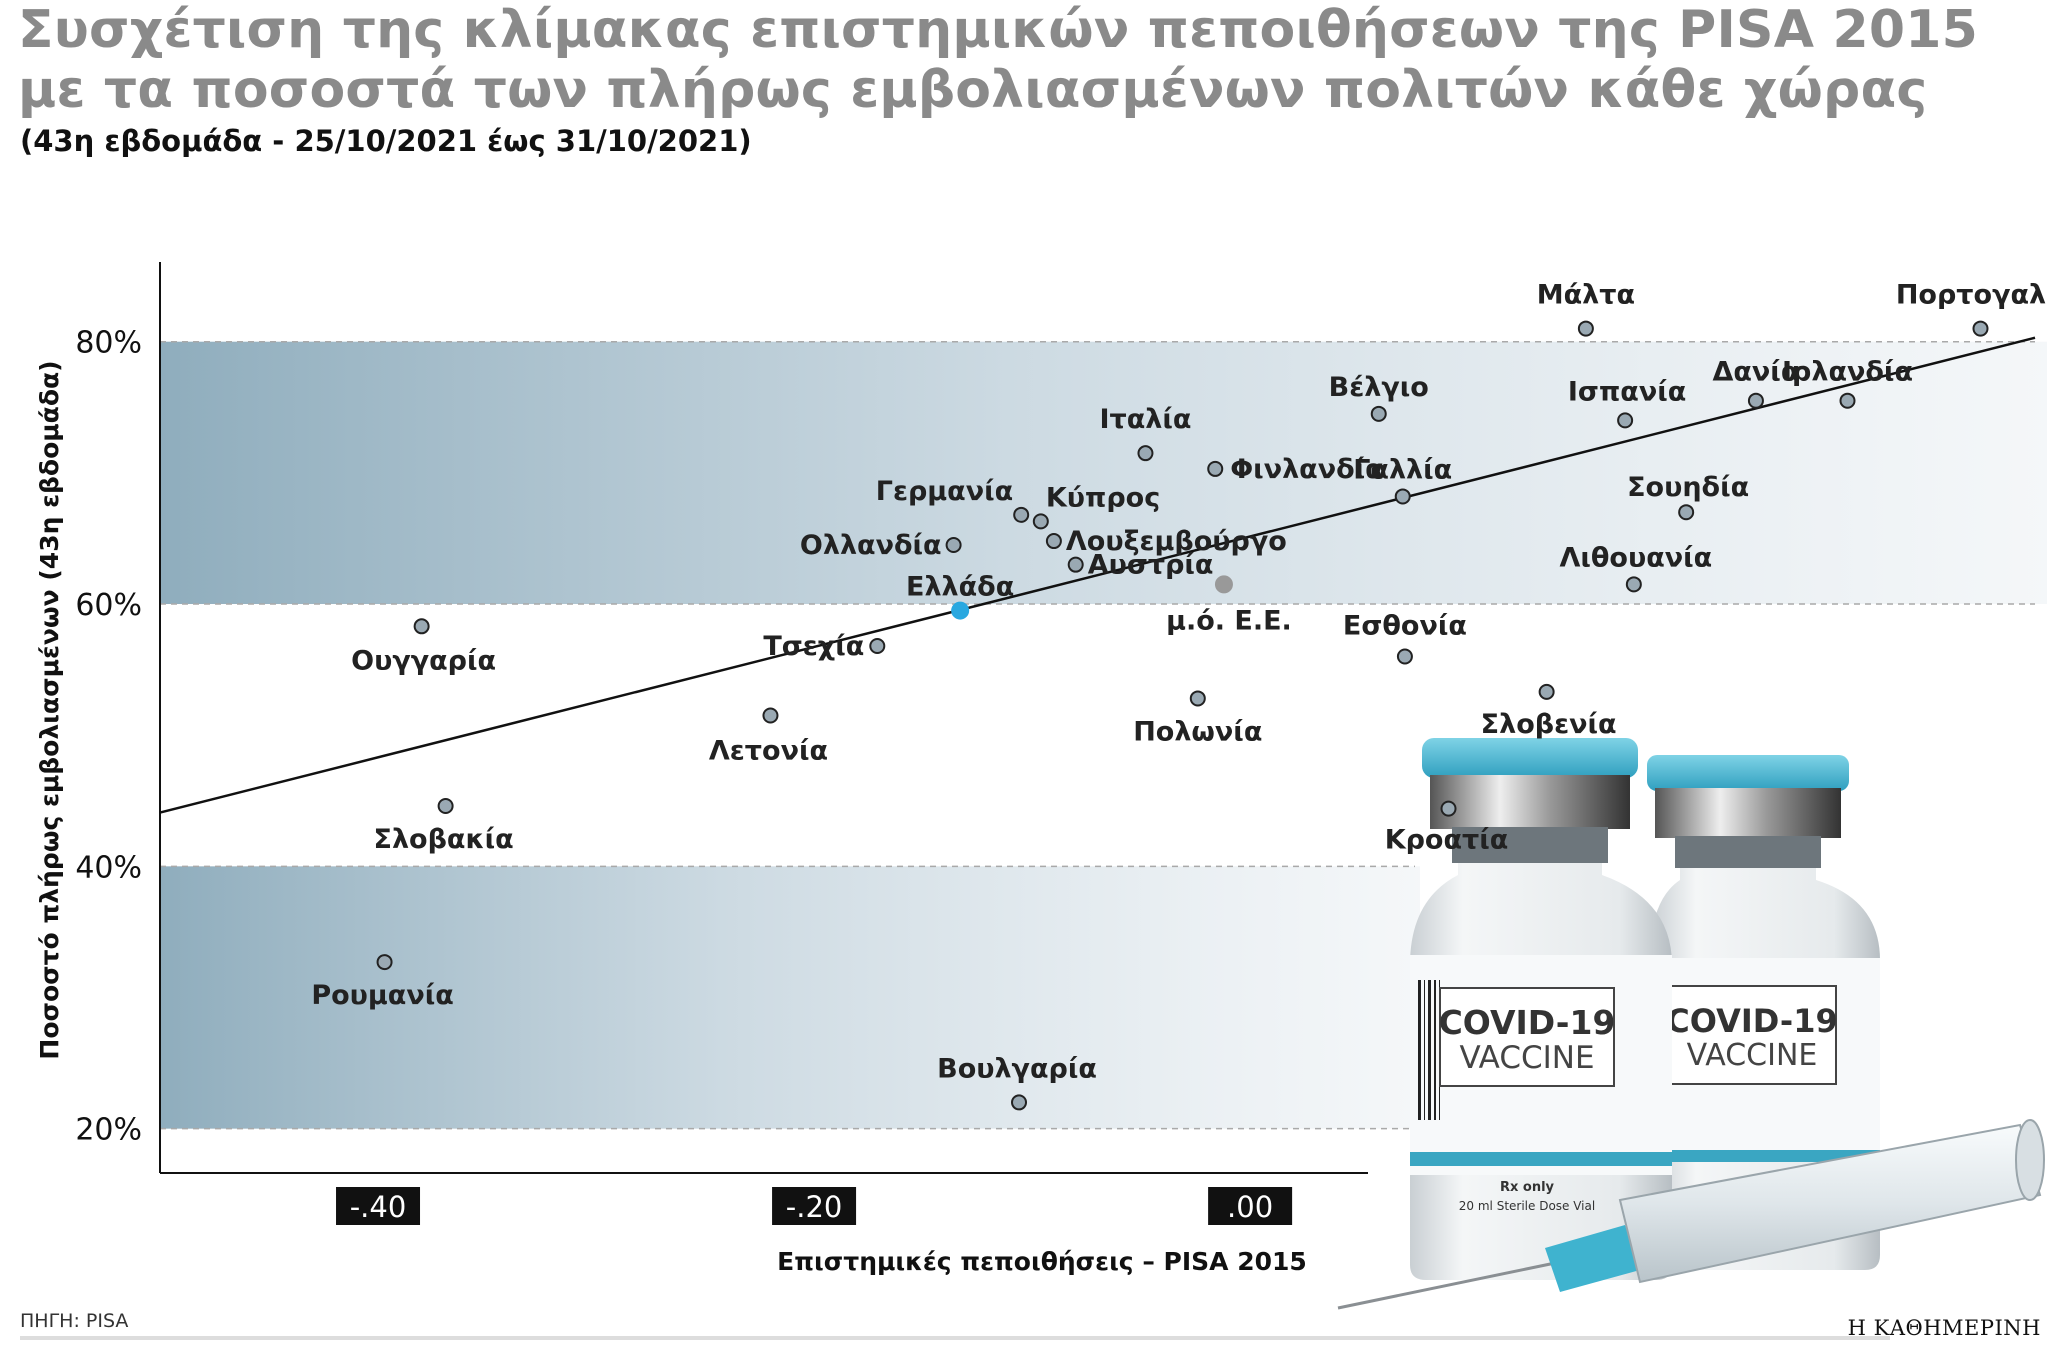  Describe the element at coordinates (1379, 387) in the screenshot. I see `point-label: Βέλγιο` at that location.